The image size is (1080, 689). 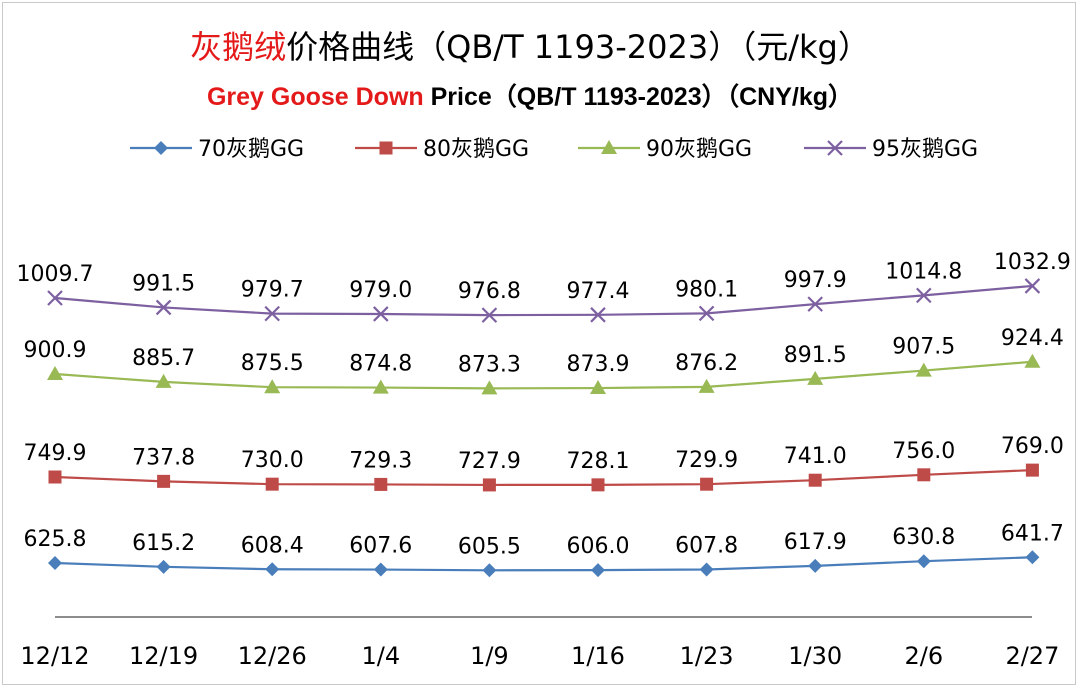 I want to click on data-label: 977.4, so click(x=598, y=291).